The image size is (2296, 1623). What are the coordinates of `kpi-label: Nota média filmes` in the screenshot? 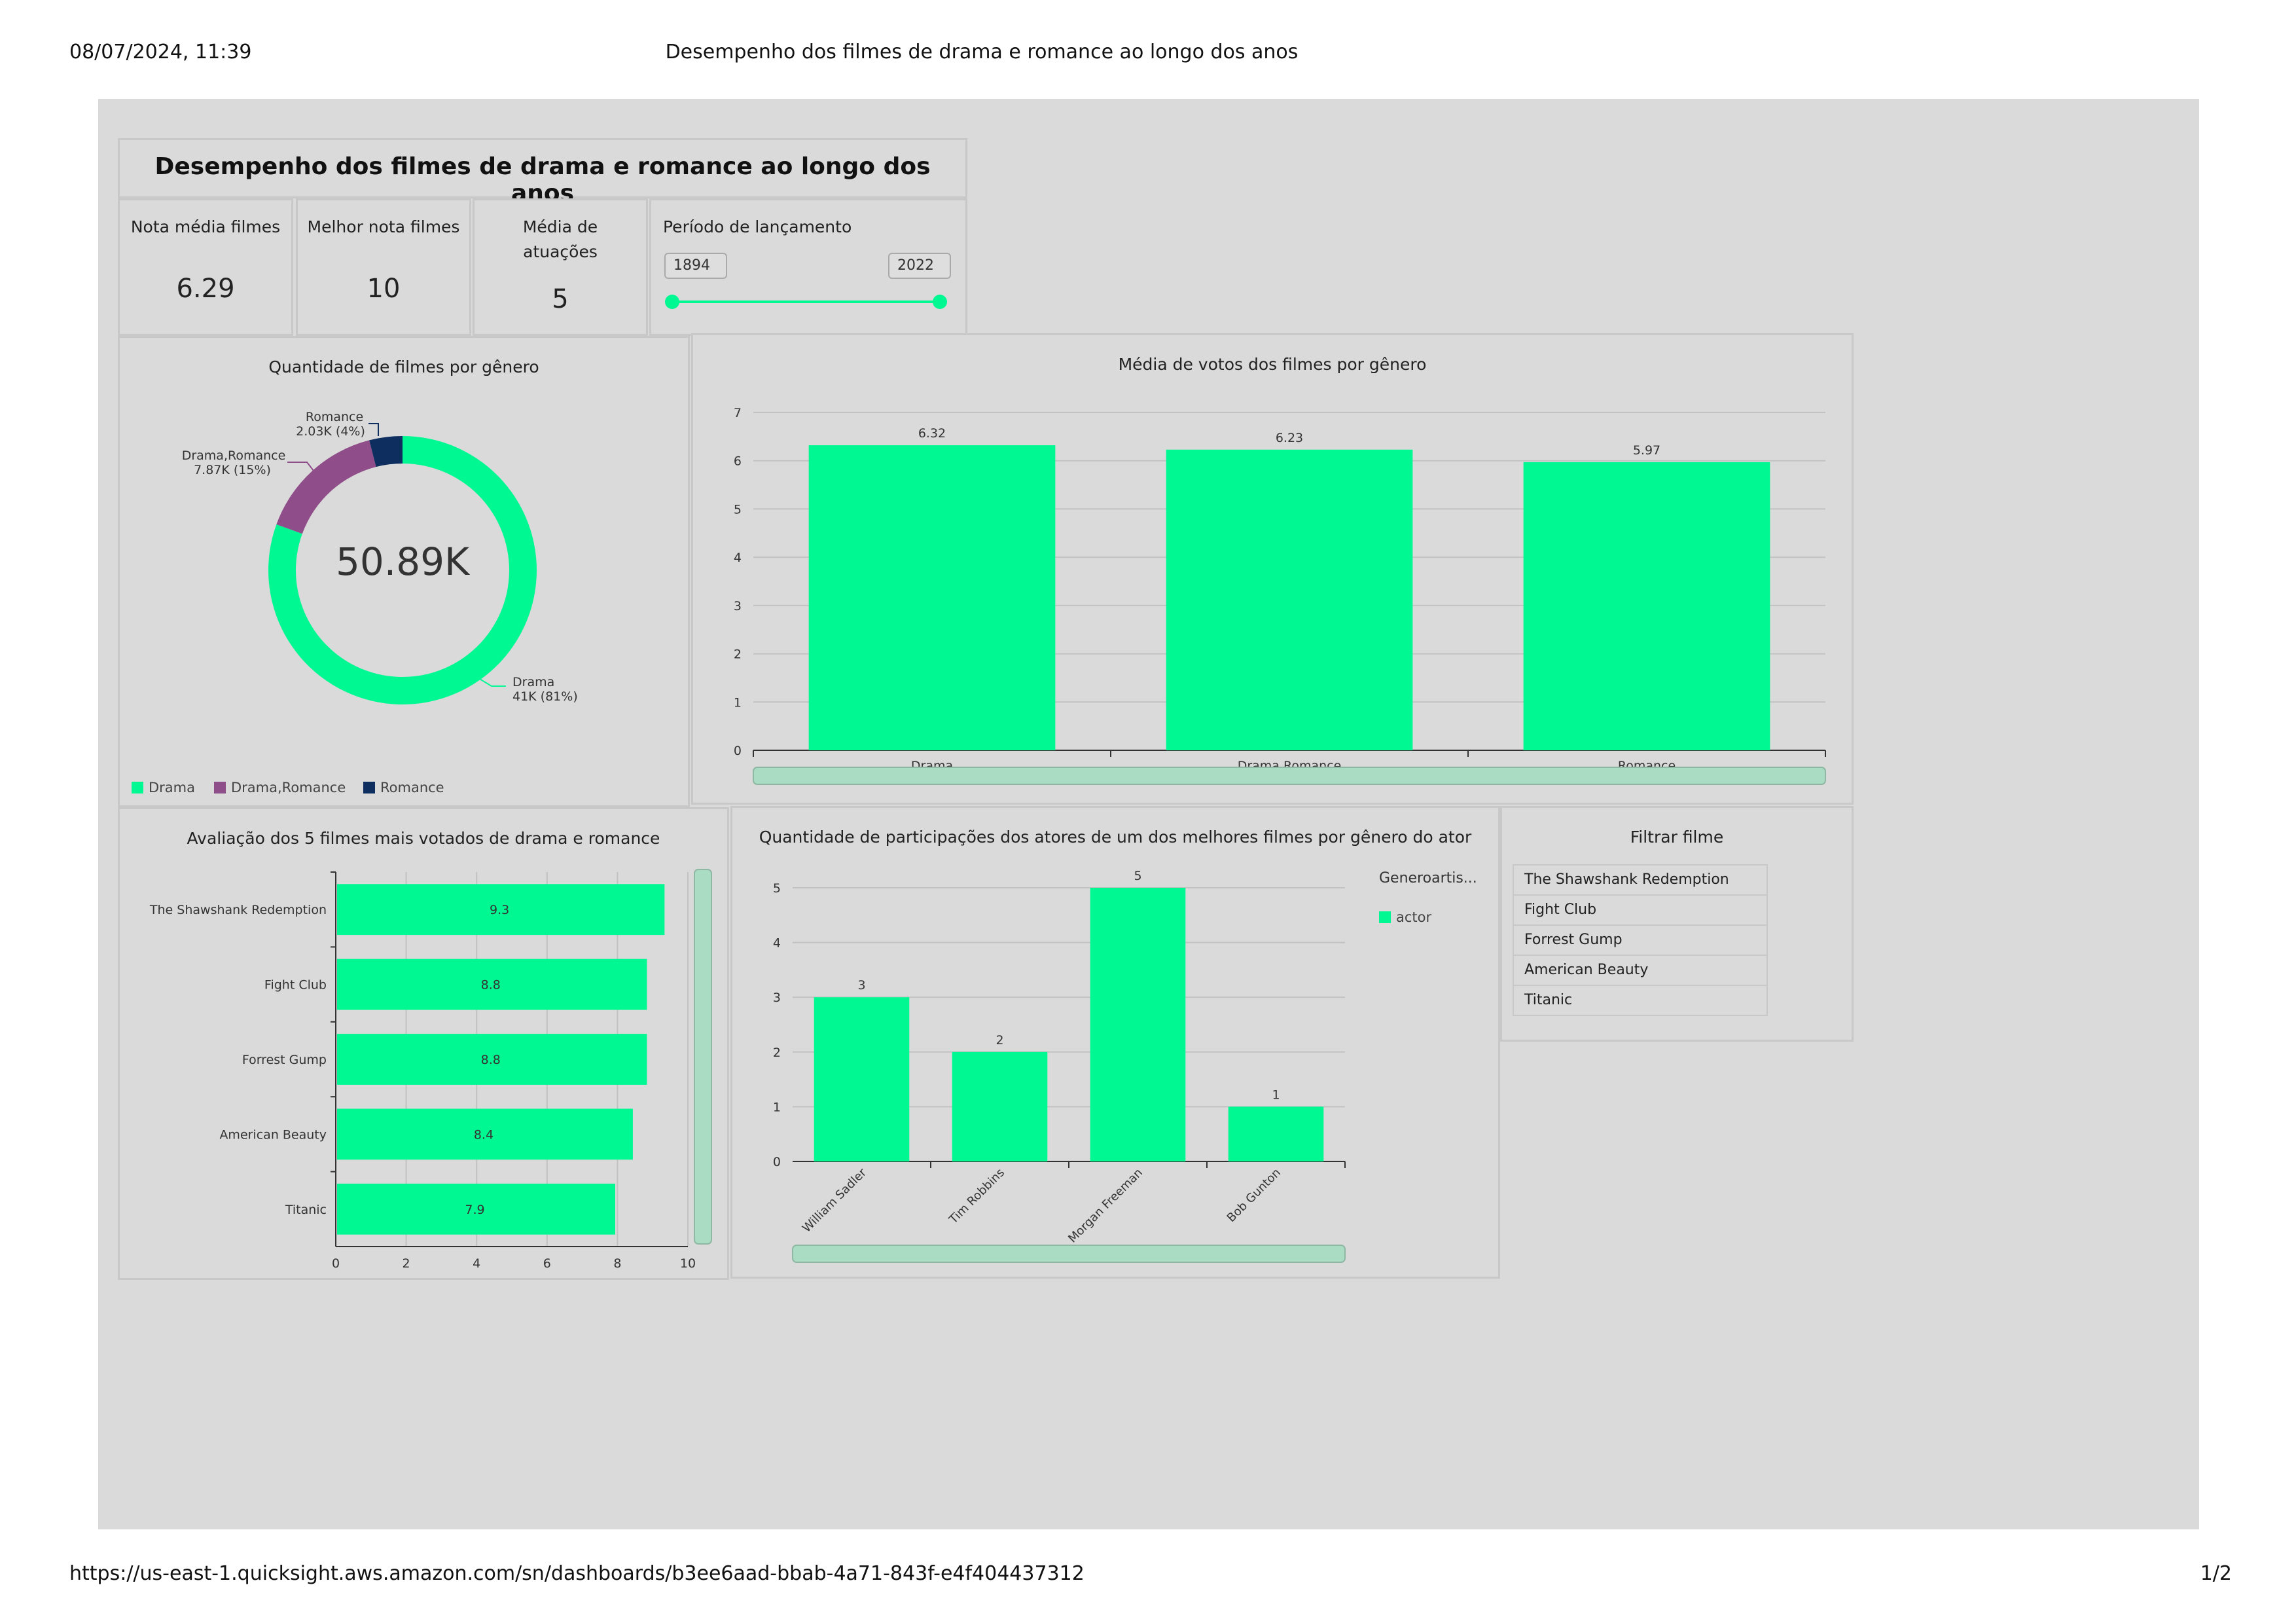 It's located at (205, 226).